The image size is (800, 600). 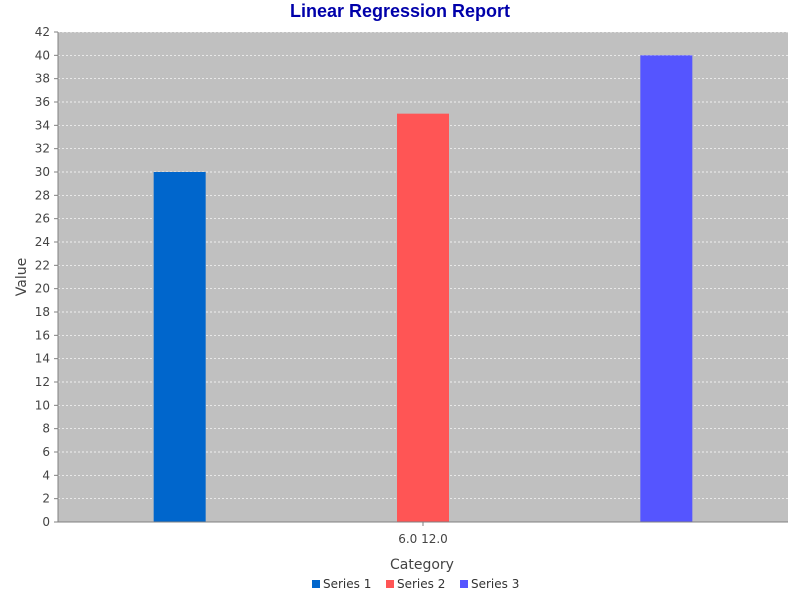 What do you see at coordinates (46, 475) in the screenshot?
I see `y-tick-label: 4` at bounding box center [46, 475].